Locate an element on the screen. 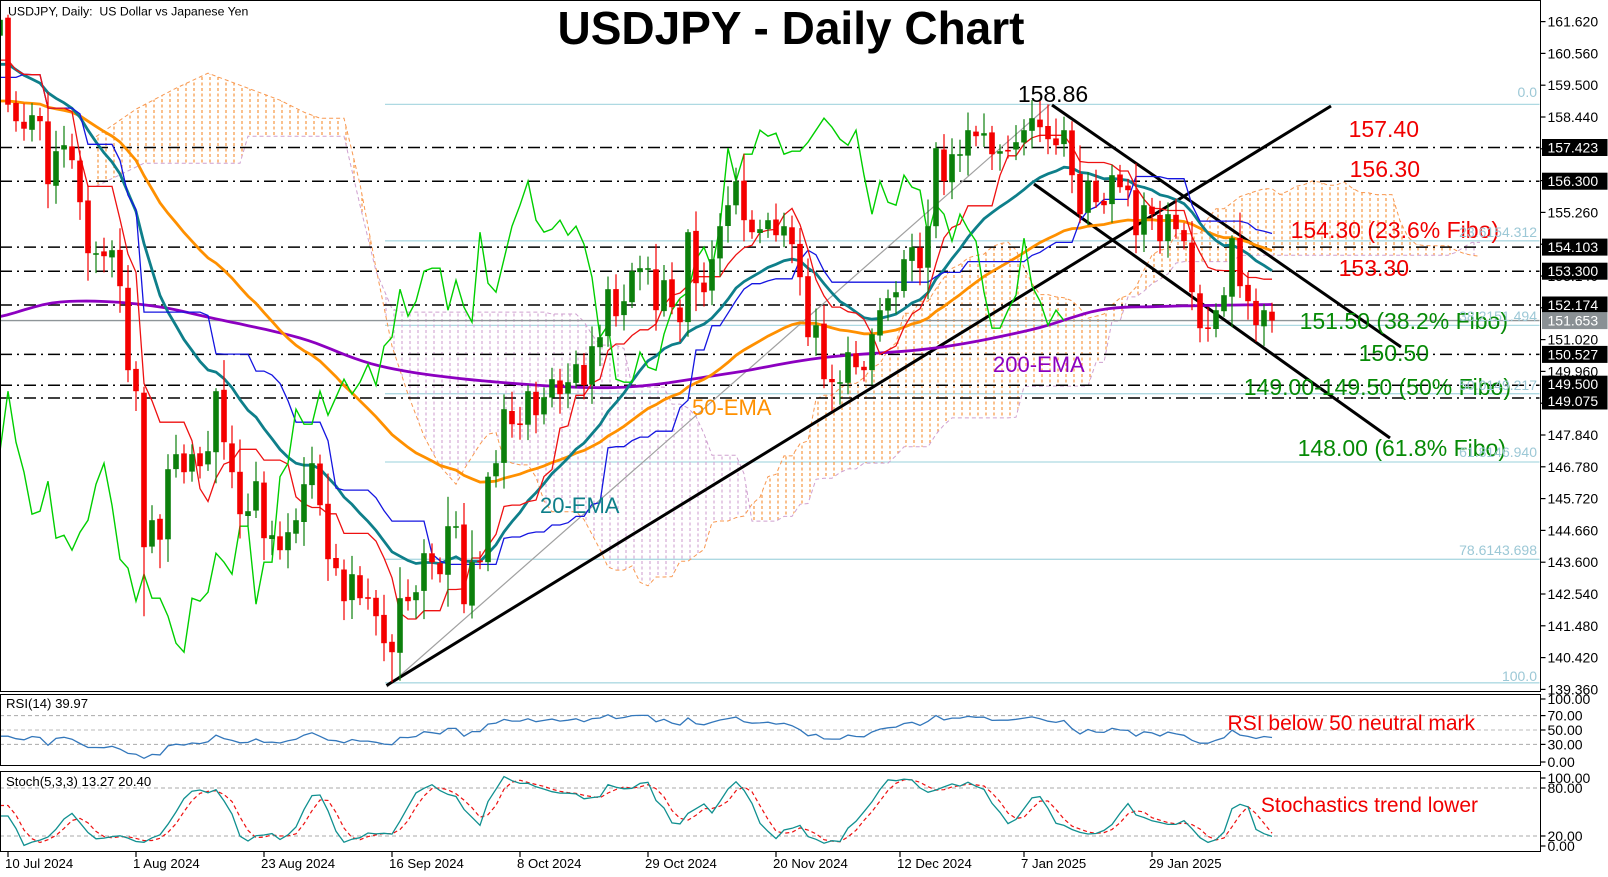 This screenshot has height=877, width=1608. svg-text: 151.50 (38.2% Fibo) is located at coordinates (1404, 321).